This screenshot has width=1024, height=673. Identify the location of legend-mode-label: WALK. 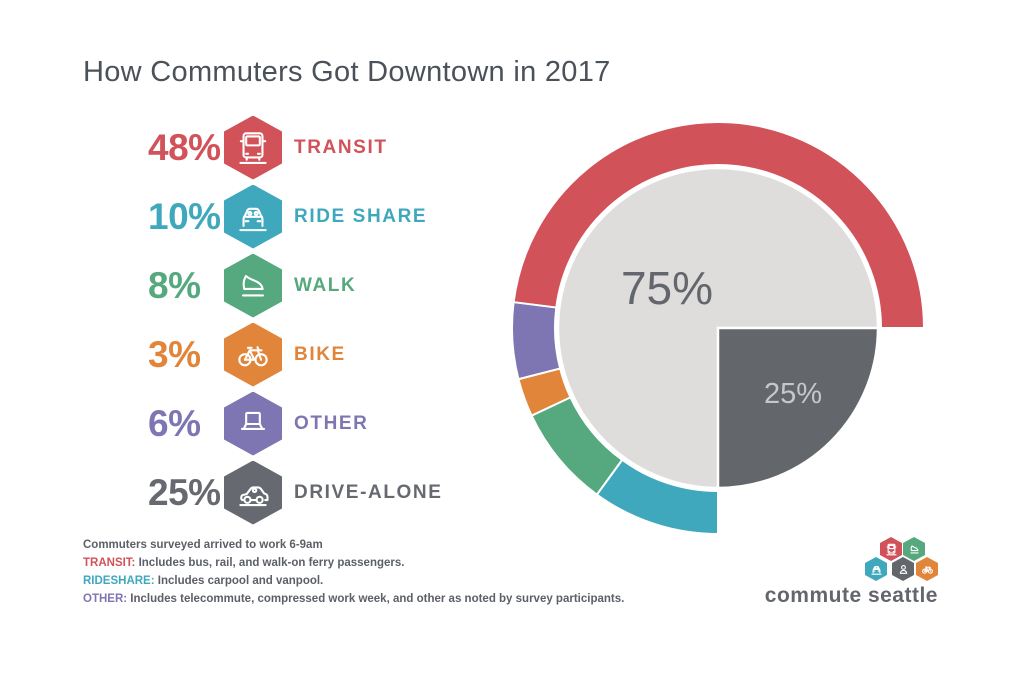
(325, 285).